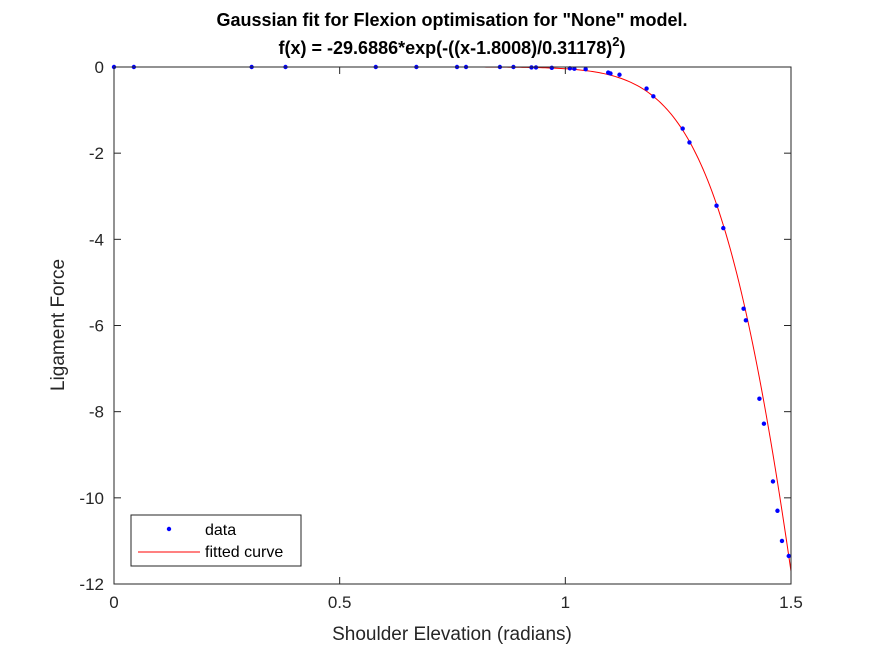 This screenshot has height=656, width=875. Describe the element at coordinates (340, 602) in the screenshot. I see `x-tick-label: 0.5` at that location.